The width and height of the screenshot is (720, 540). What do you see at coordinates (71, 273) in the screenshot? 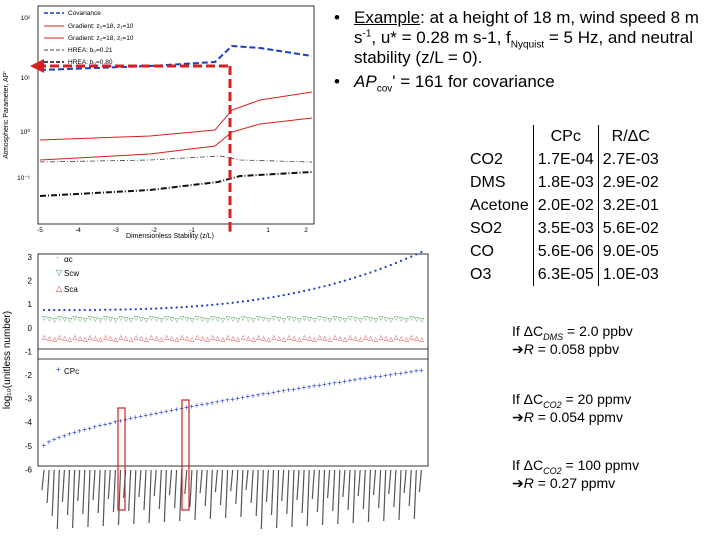
I see `legend-scw: Scw` at bounding box center [71, 273].